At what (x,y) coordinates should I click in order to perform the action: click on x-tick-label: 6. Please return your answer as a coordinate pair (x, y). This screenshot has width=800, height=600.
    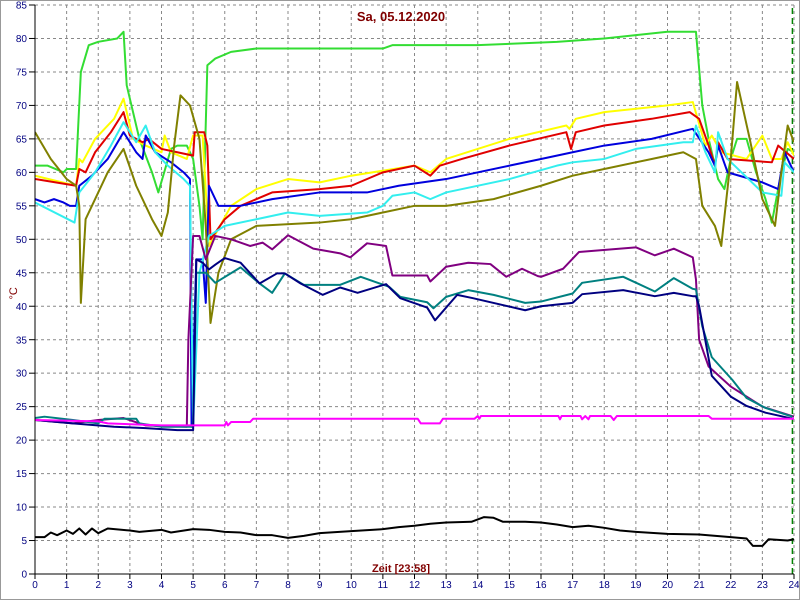
    Looking at the image, I should click on (225, 586).